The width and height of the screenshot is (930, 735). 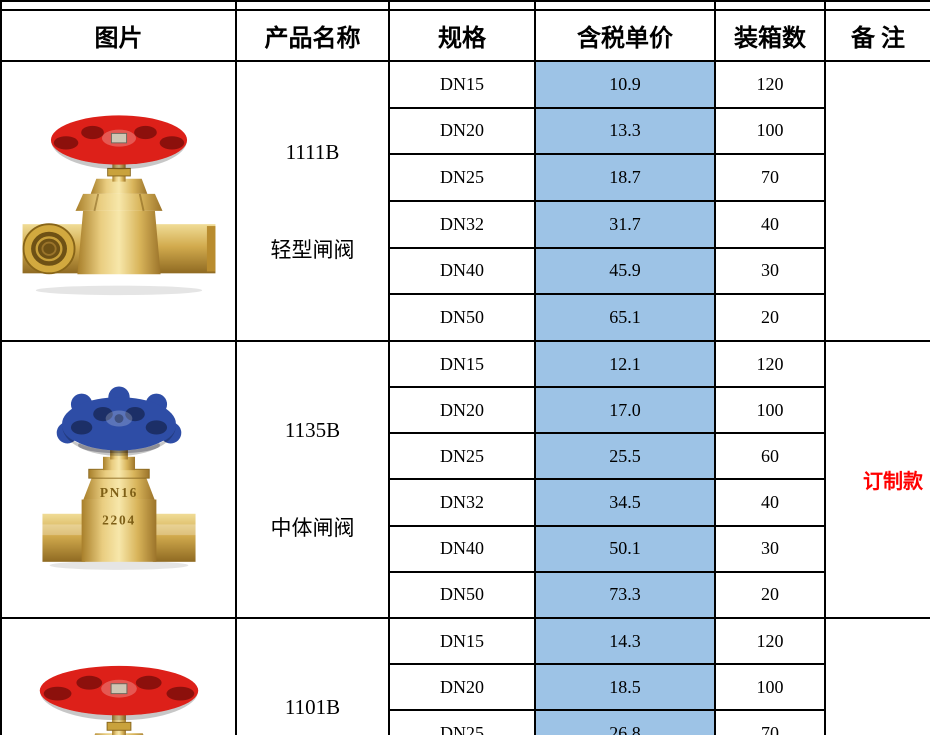 I want to click on table-row: DN32 34.5 40, so click(x=465, y=502).